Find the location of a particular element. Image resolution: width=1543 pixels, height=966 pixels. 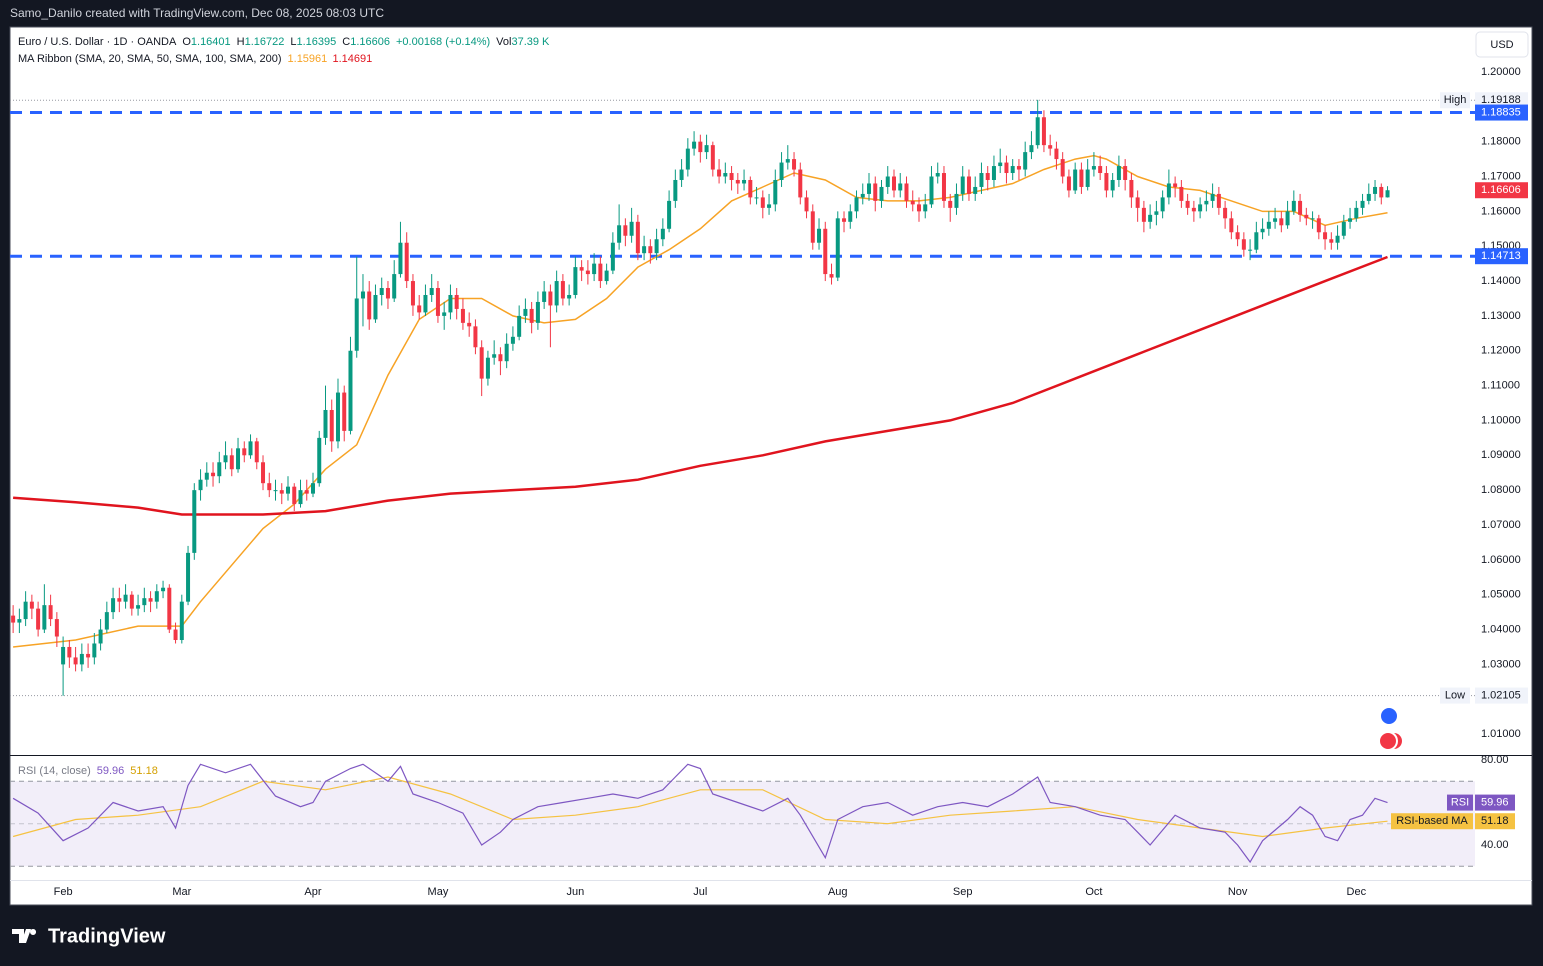

rsi-ma-name-box is located at coordinates (1432, 821).